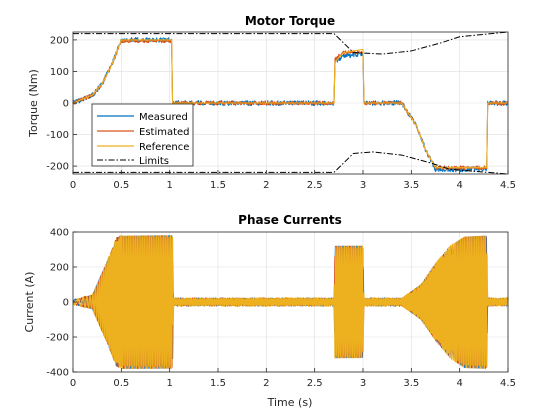 The width and height of the screenshot is (560, 420). I want to click on motor-torque-y-ticks: -200 -100 0 100 200, so click(61, 104).